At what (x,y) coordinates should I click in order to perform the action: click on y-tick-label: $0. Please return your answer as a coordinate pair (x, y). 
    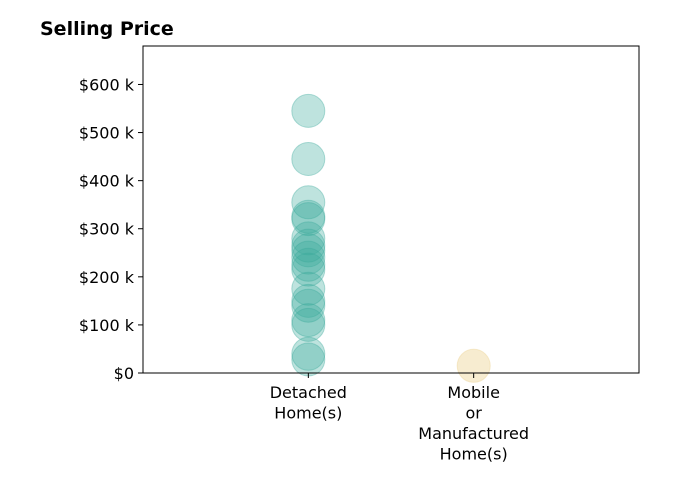
    Looking at the image, I should click on (124, 373).